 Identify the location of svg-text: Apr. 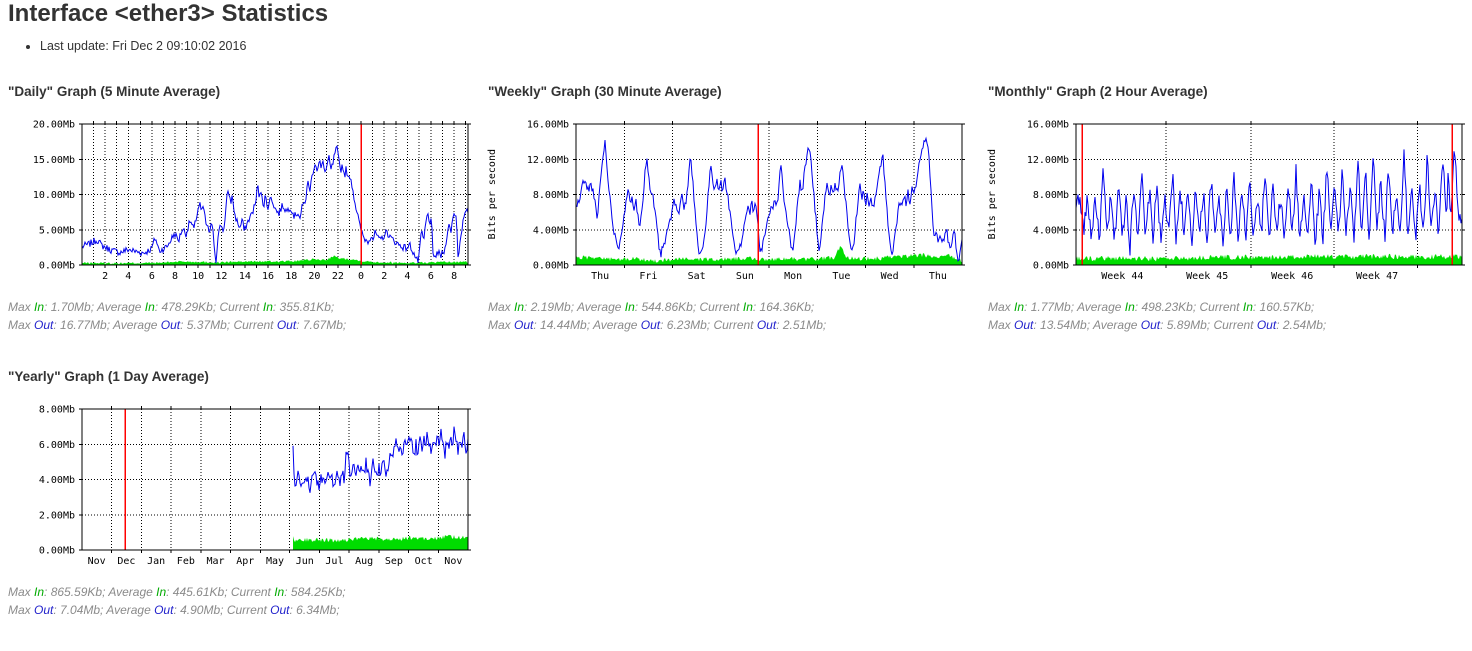
(245, 561).